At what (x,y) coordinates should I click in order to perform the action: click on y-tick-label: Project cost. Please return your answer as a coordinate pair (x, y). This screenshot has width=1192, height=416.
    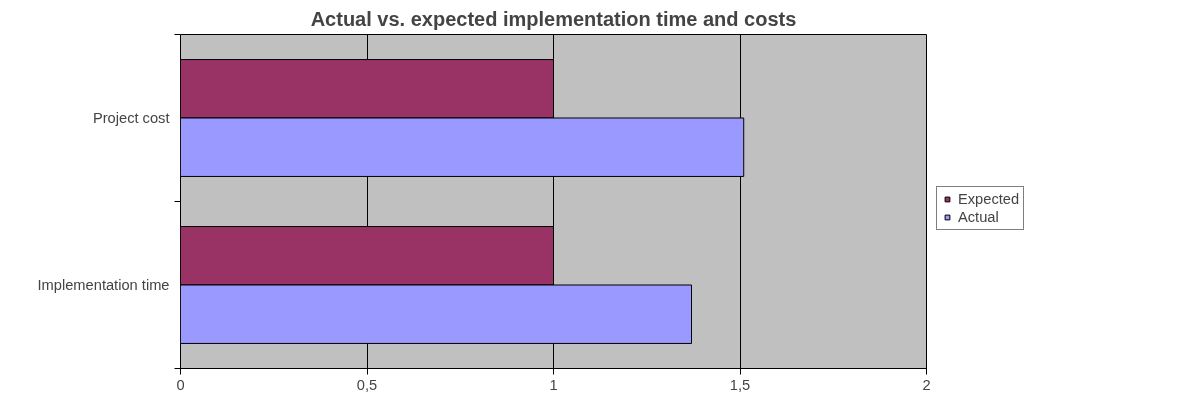
    Looking at the image, I should click on (131, 118).